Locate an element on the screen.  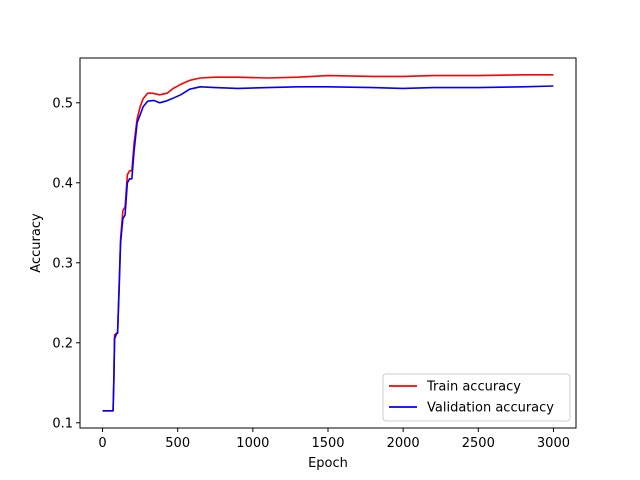
x-axis: 0 500 1000 1500 2000 2500 3000 is located at coordinates (334, 439).